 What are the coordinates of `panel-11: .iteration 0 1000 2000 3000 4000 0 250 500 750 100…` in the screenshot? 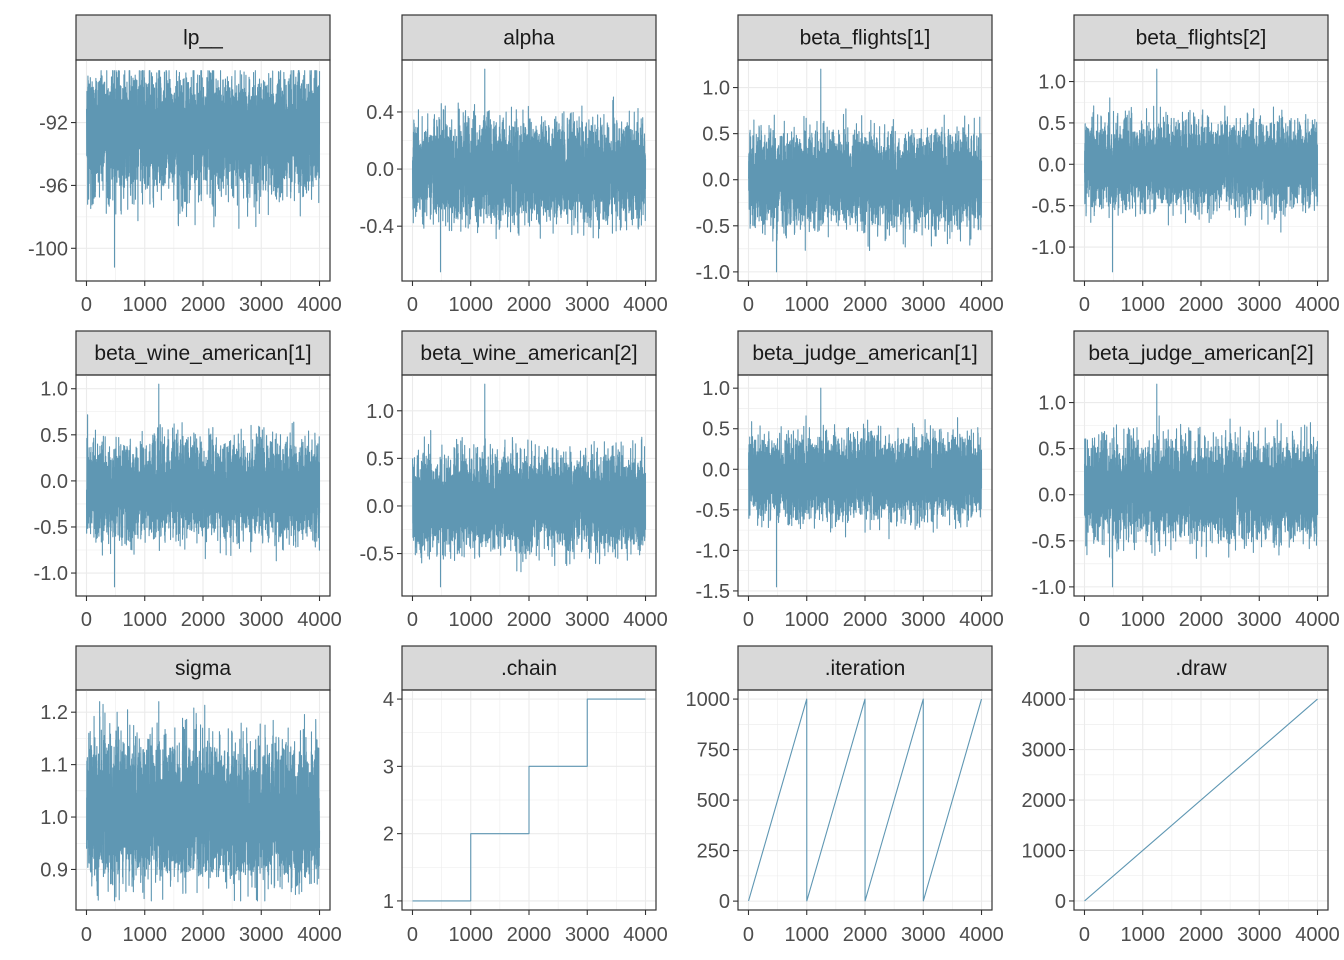 It's located at (845, 795).